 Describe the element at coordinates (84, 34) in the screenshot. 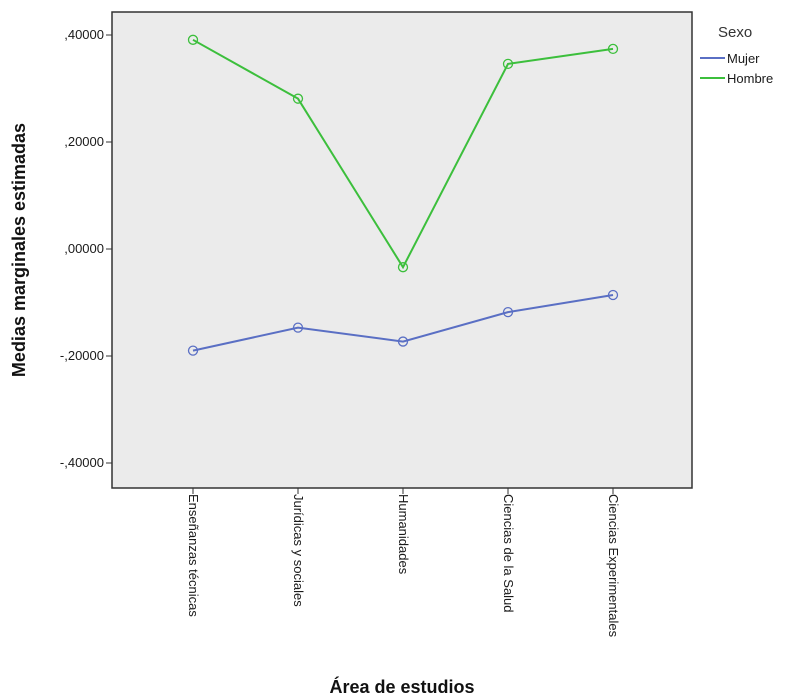

I see `y-tick-label: ,40000` at that location.